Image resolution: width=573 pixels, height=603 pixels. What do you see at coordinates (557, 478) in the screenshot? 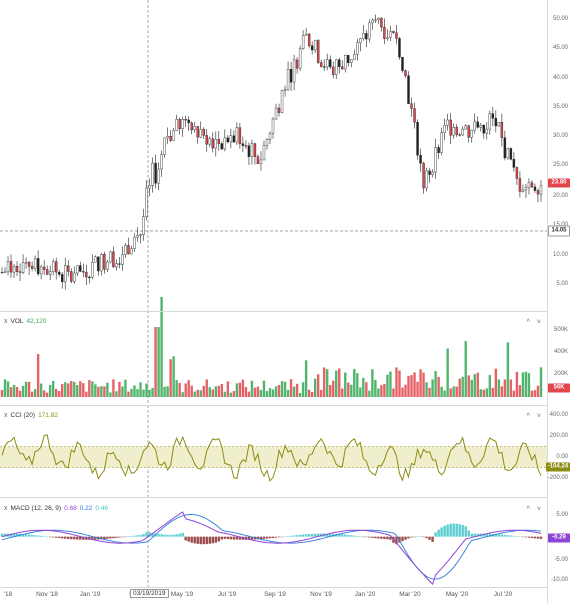
I see `cci-axis-label: -200.00` at bounding box center [557, 478].